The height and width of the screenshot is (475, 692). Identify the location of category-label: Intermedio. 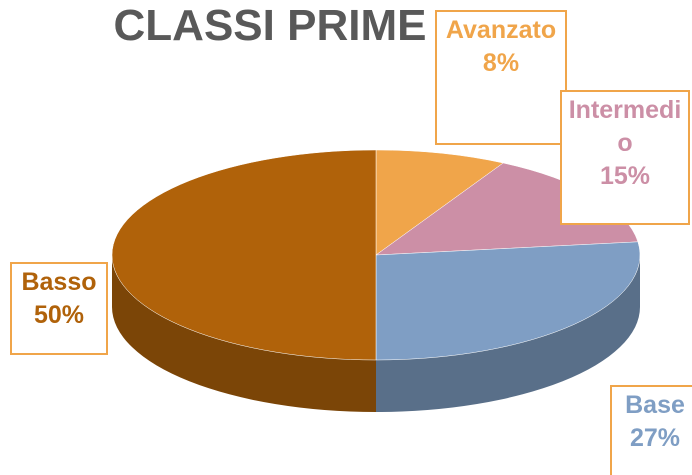
(625, 126).